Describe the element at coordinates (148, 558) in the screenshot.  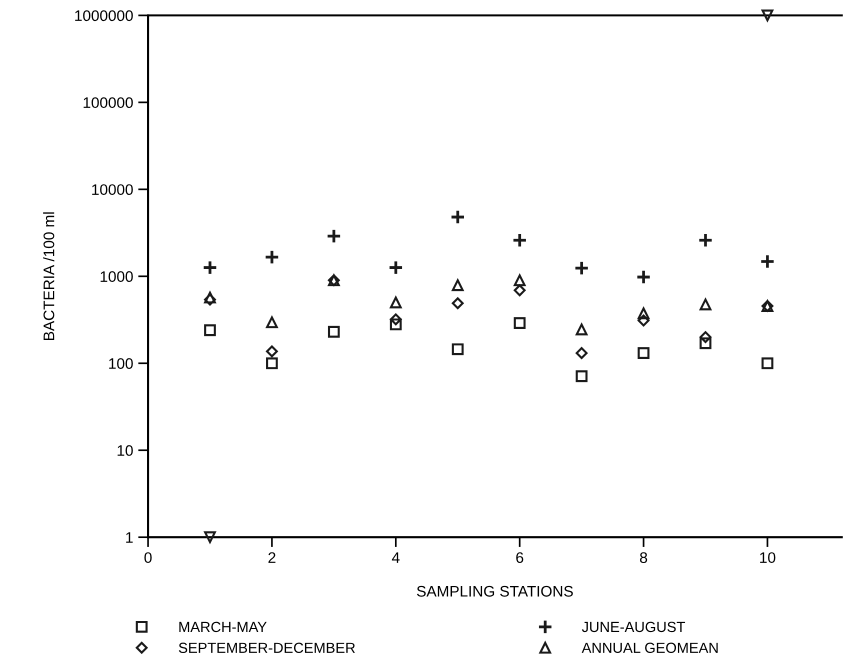
I see `x-tick-label: 0` at that location.